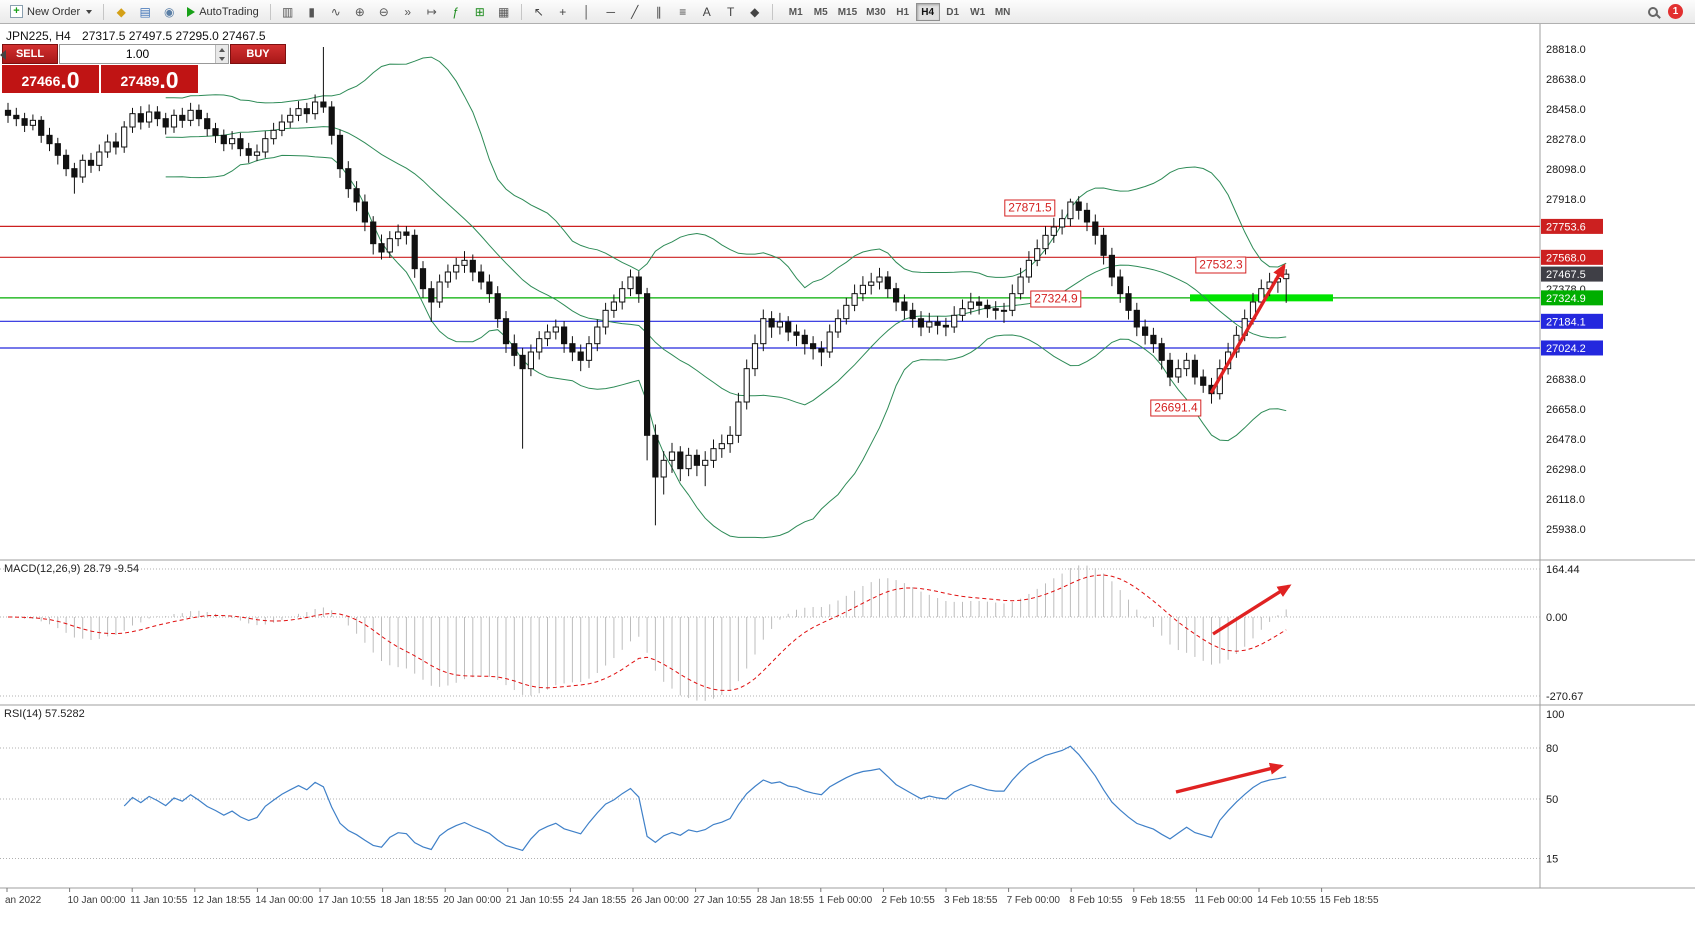 This screenshot has width=1695, height=941. I want to click on macd-histogram, so click(651, 633).